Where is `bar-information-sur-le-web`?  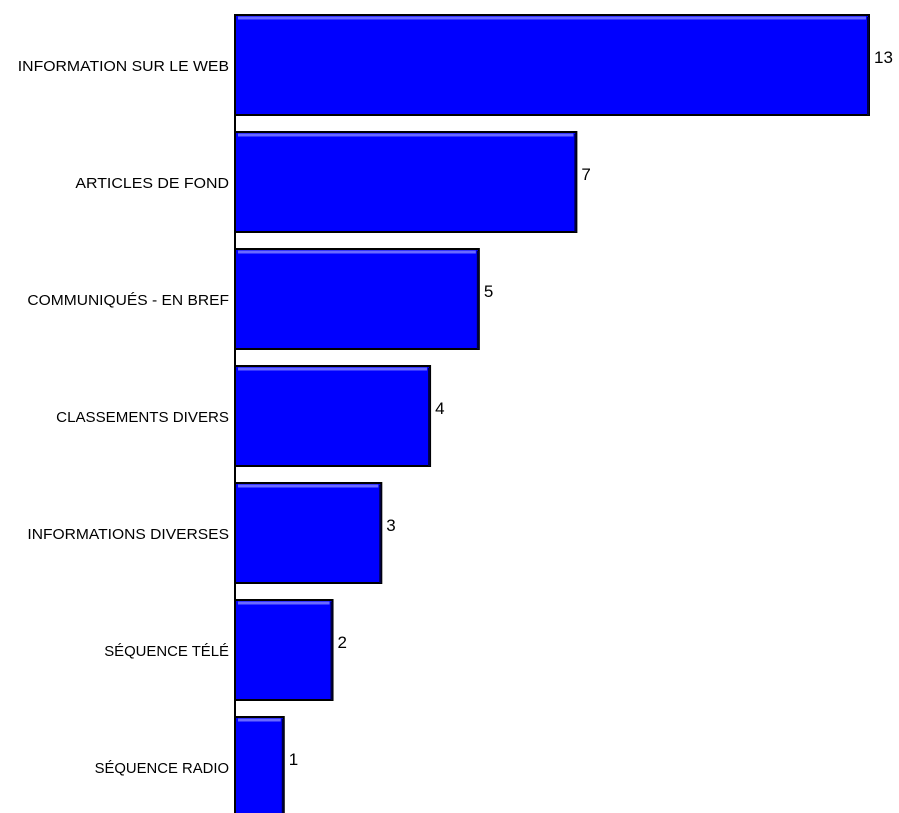 bar-information-sur-le-web is located at coordinates (552, 65).